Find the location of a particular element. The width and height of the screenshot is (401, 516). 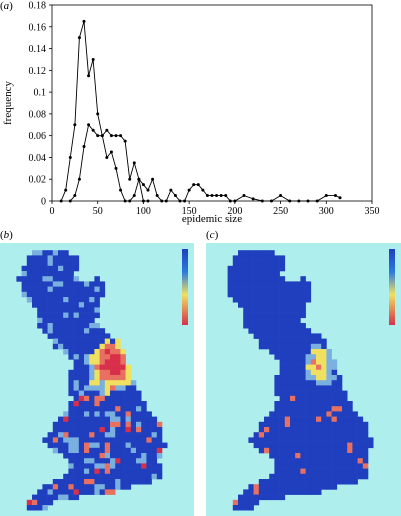

x-tick-label: 50 is located at coordinates (98, 211).